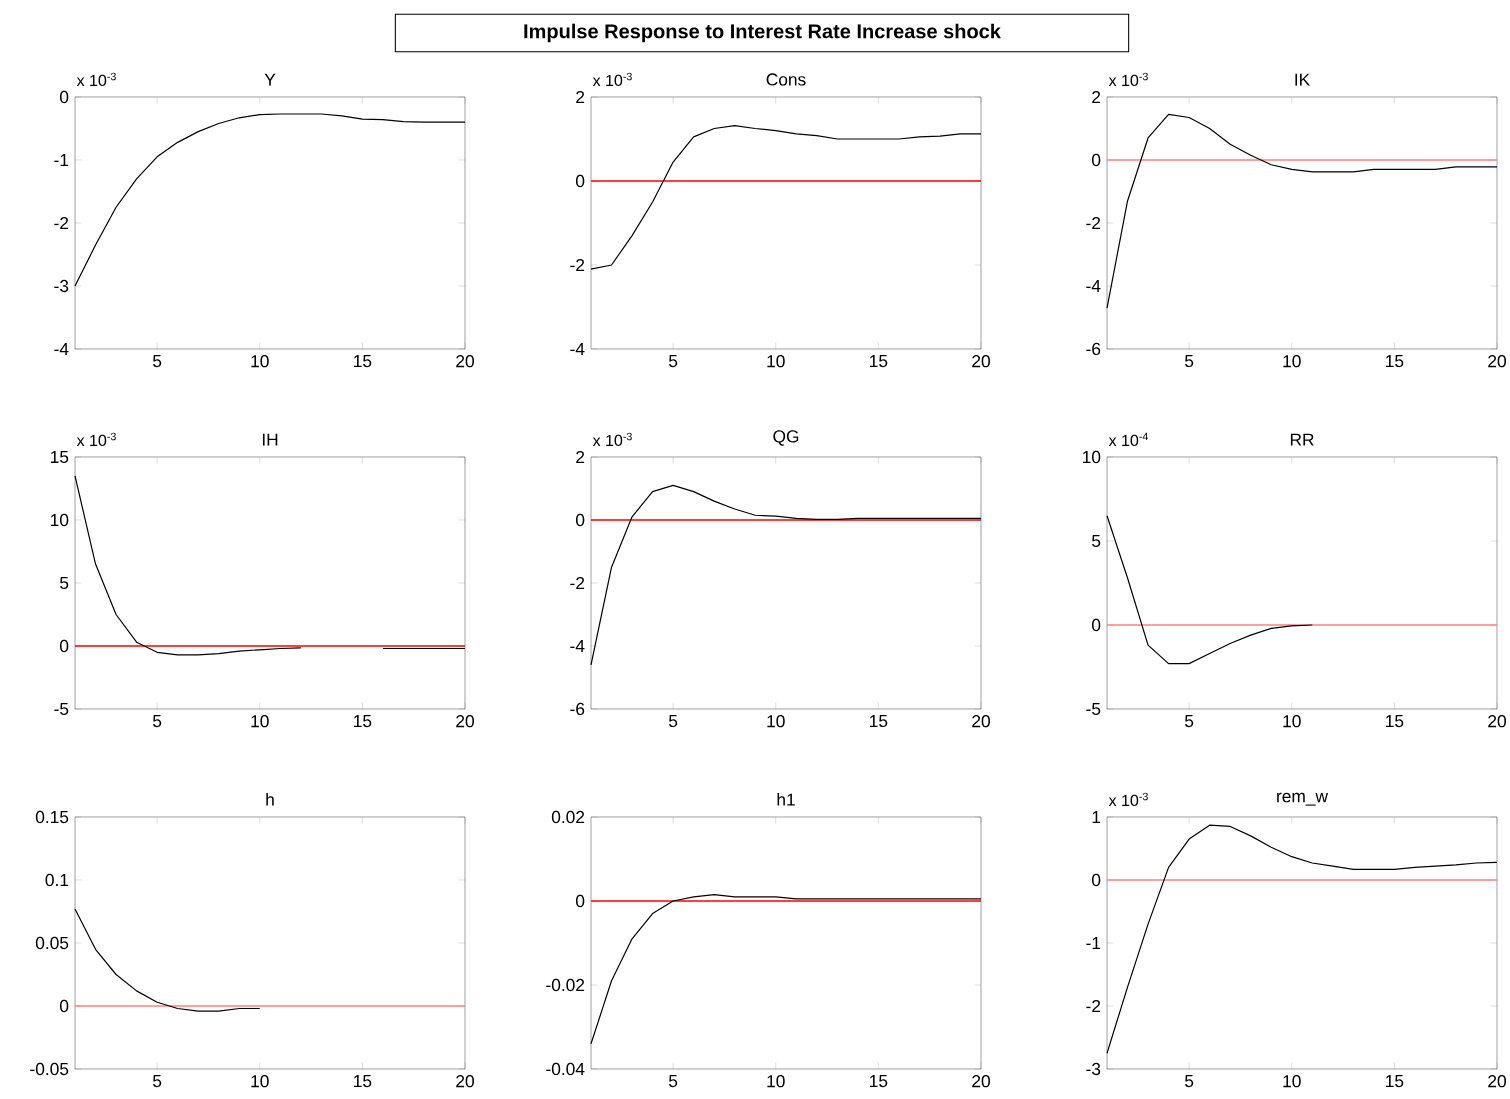 The width and height of the screenshot is (1510, 1099). I want to click on text: Impulse Response to Interest Rate Increase shock, so click(762, 33).